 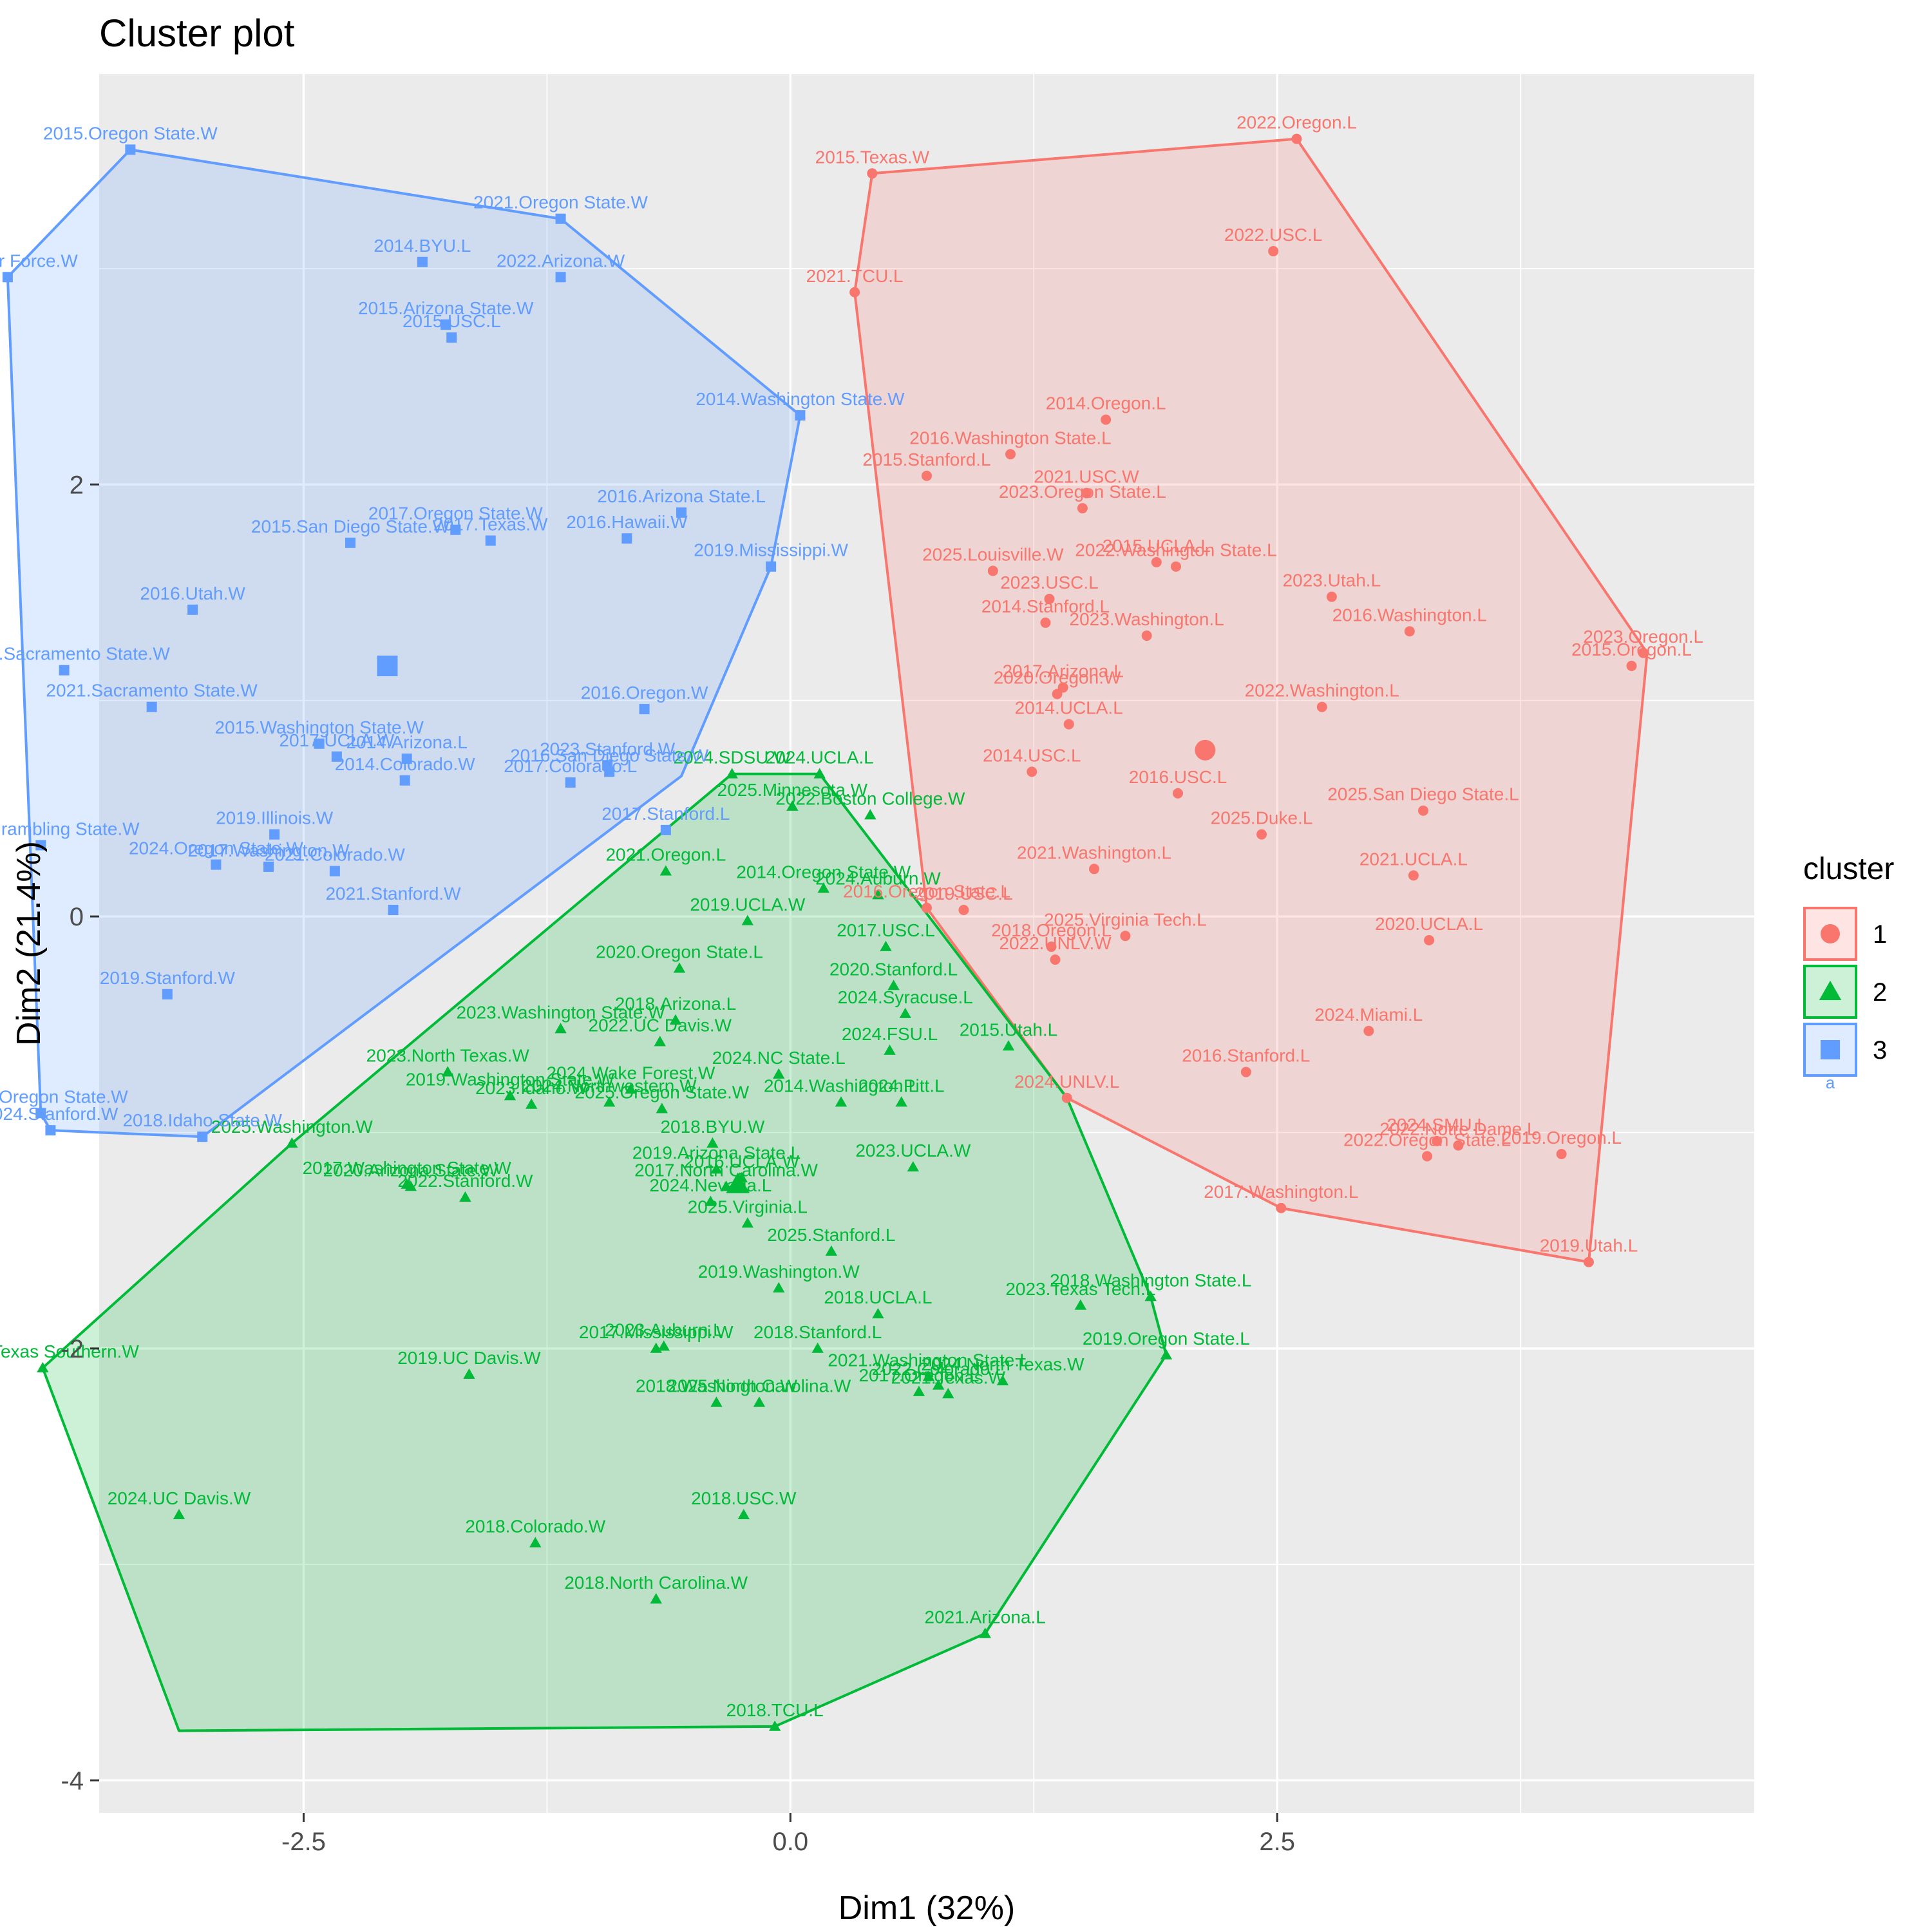 What do you see at coordinates (335, 855) in the screenshot?
I see `point-label: 2021.Colorado.W` at bounding box center [335, 855].